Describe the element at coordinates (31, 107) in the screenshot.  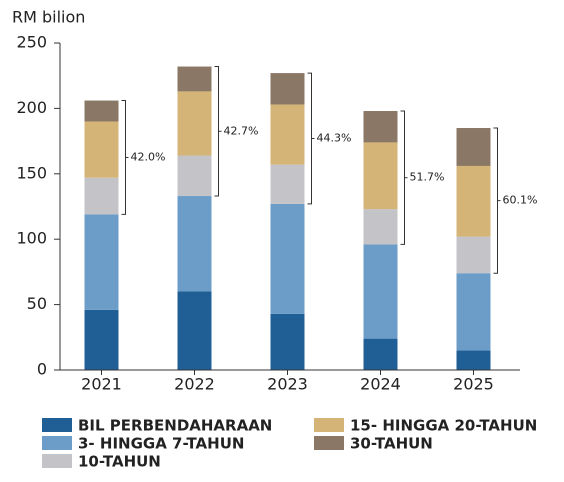
I see `y-tick-label: 200` at that location.